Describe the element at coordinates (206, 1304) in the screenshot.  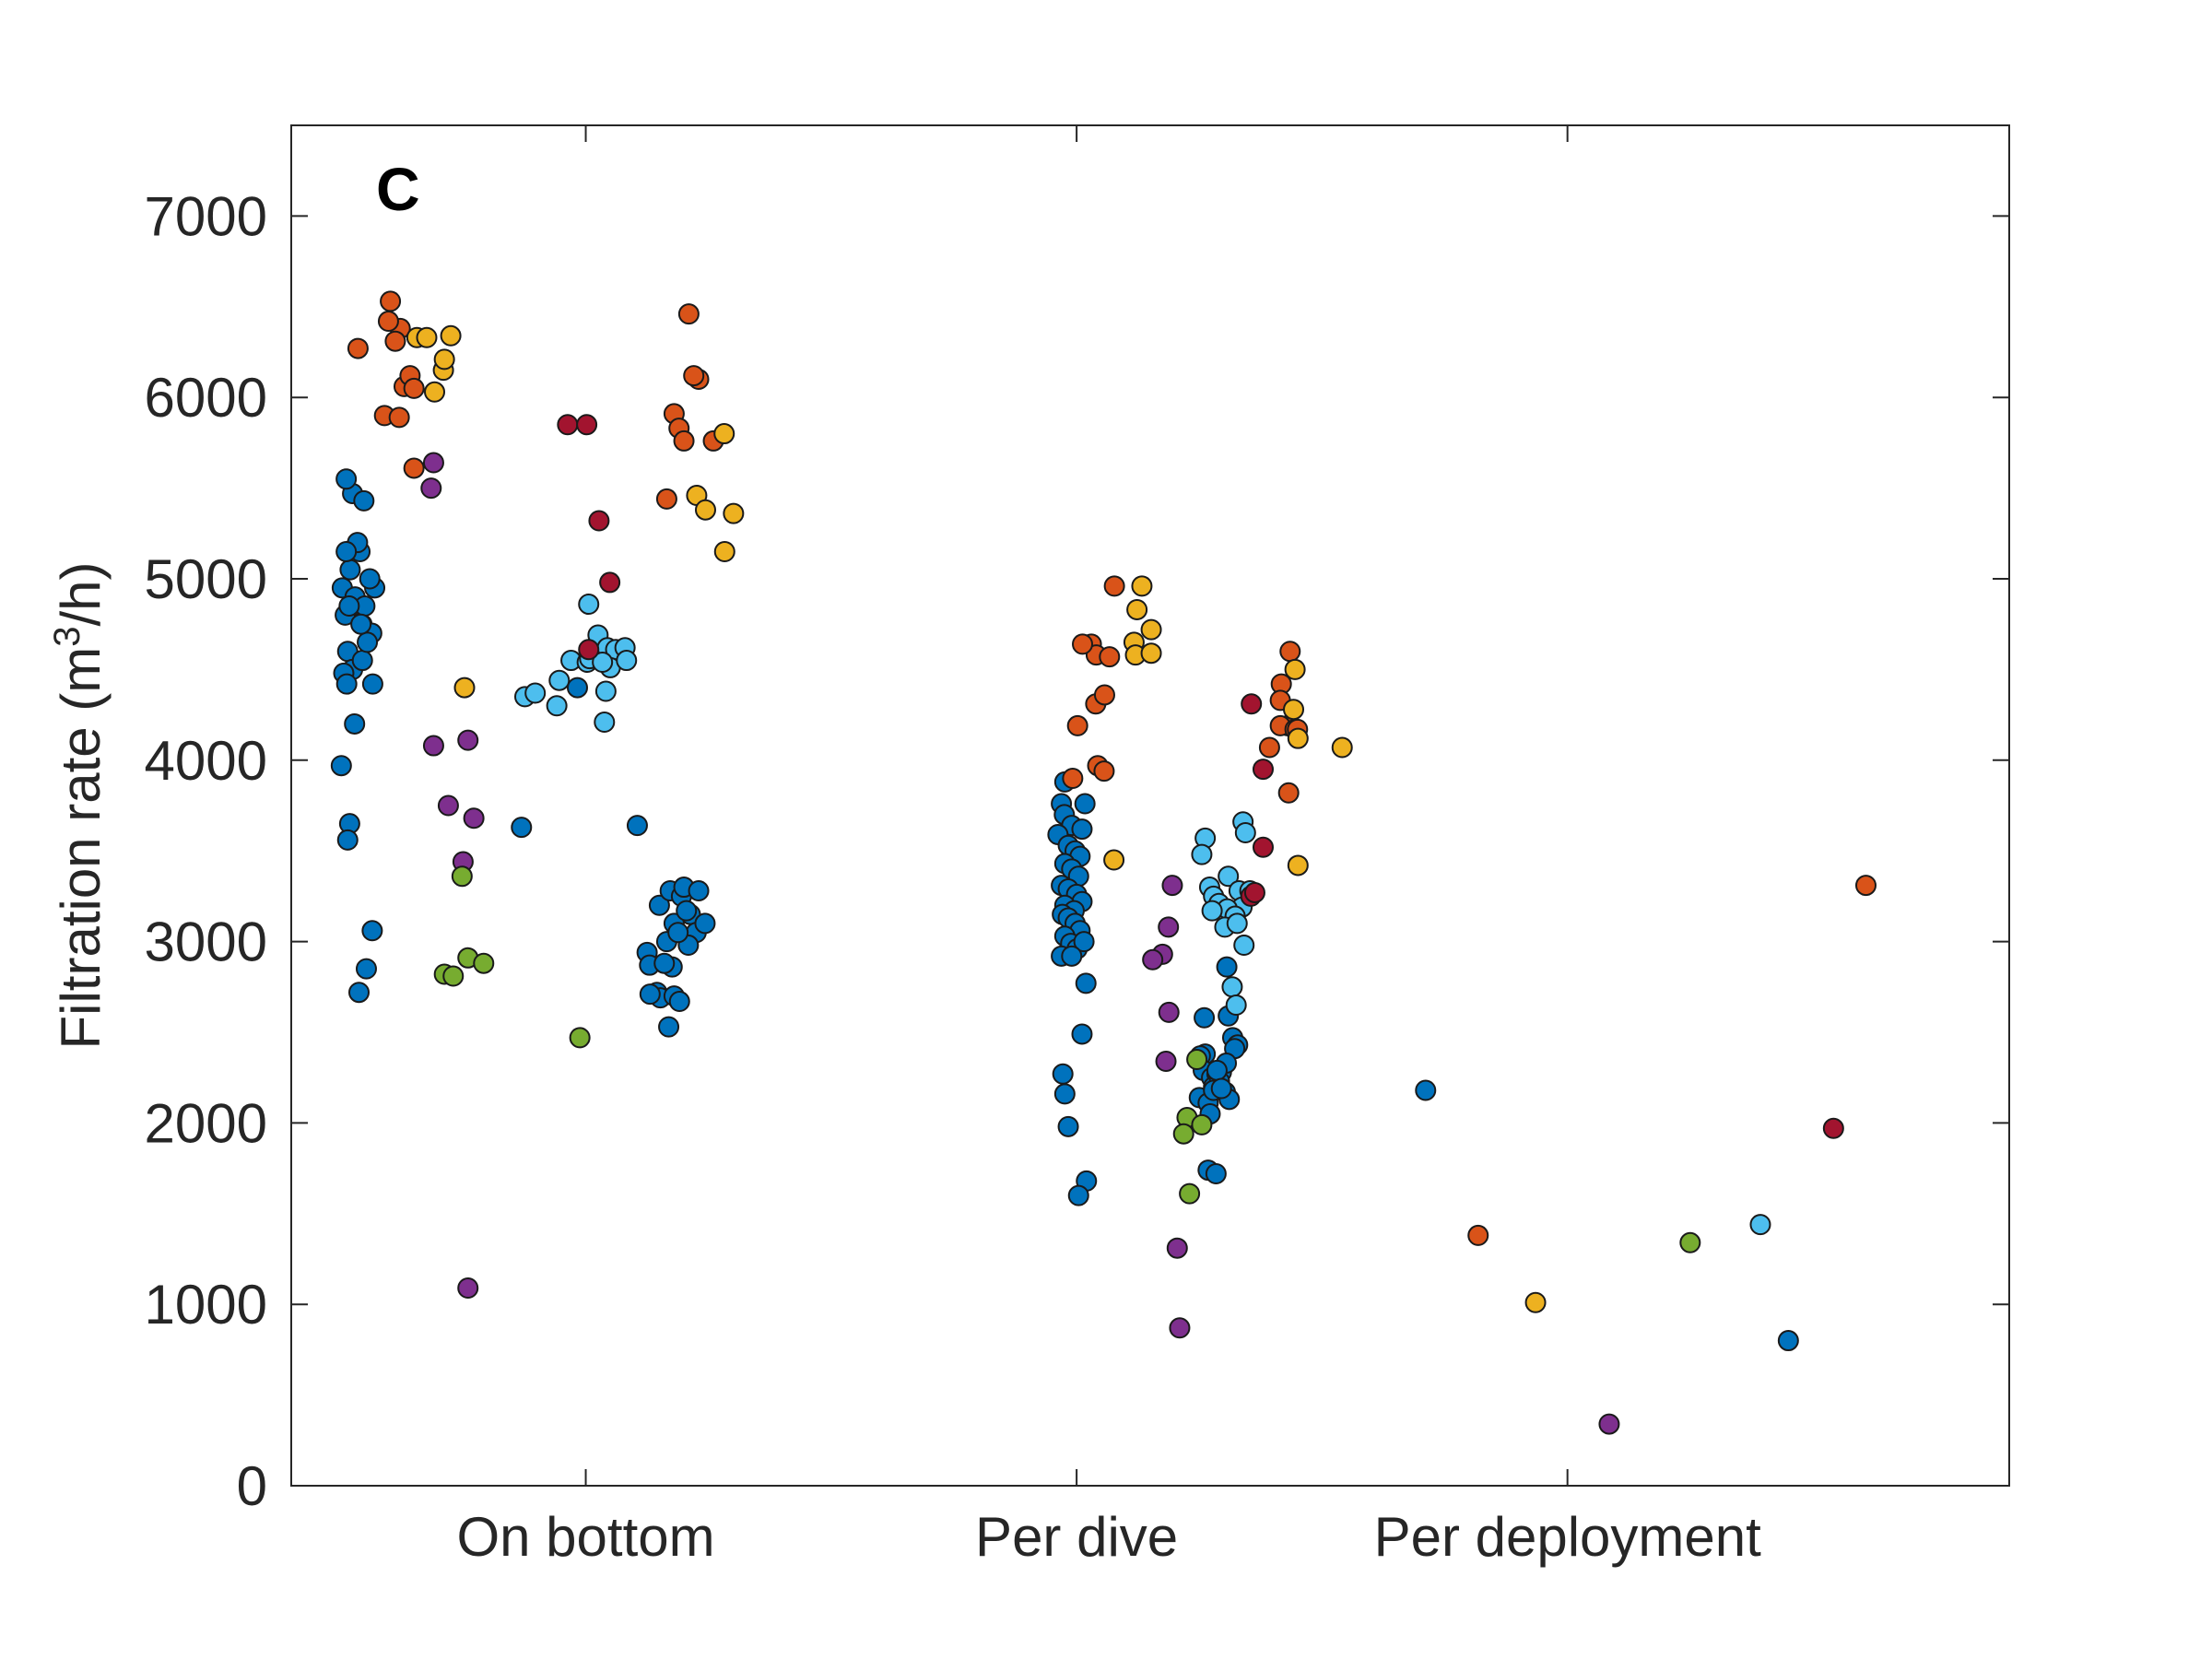
I see `y-tick-label: 1000` at that location.